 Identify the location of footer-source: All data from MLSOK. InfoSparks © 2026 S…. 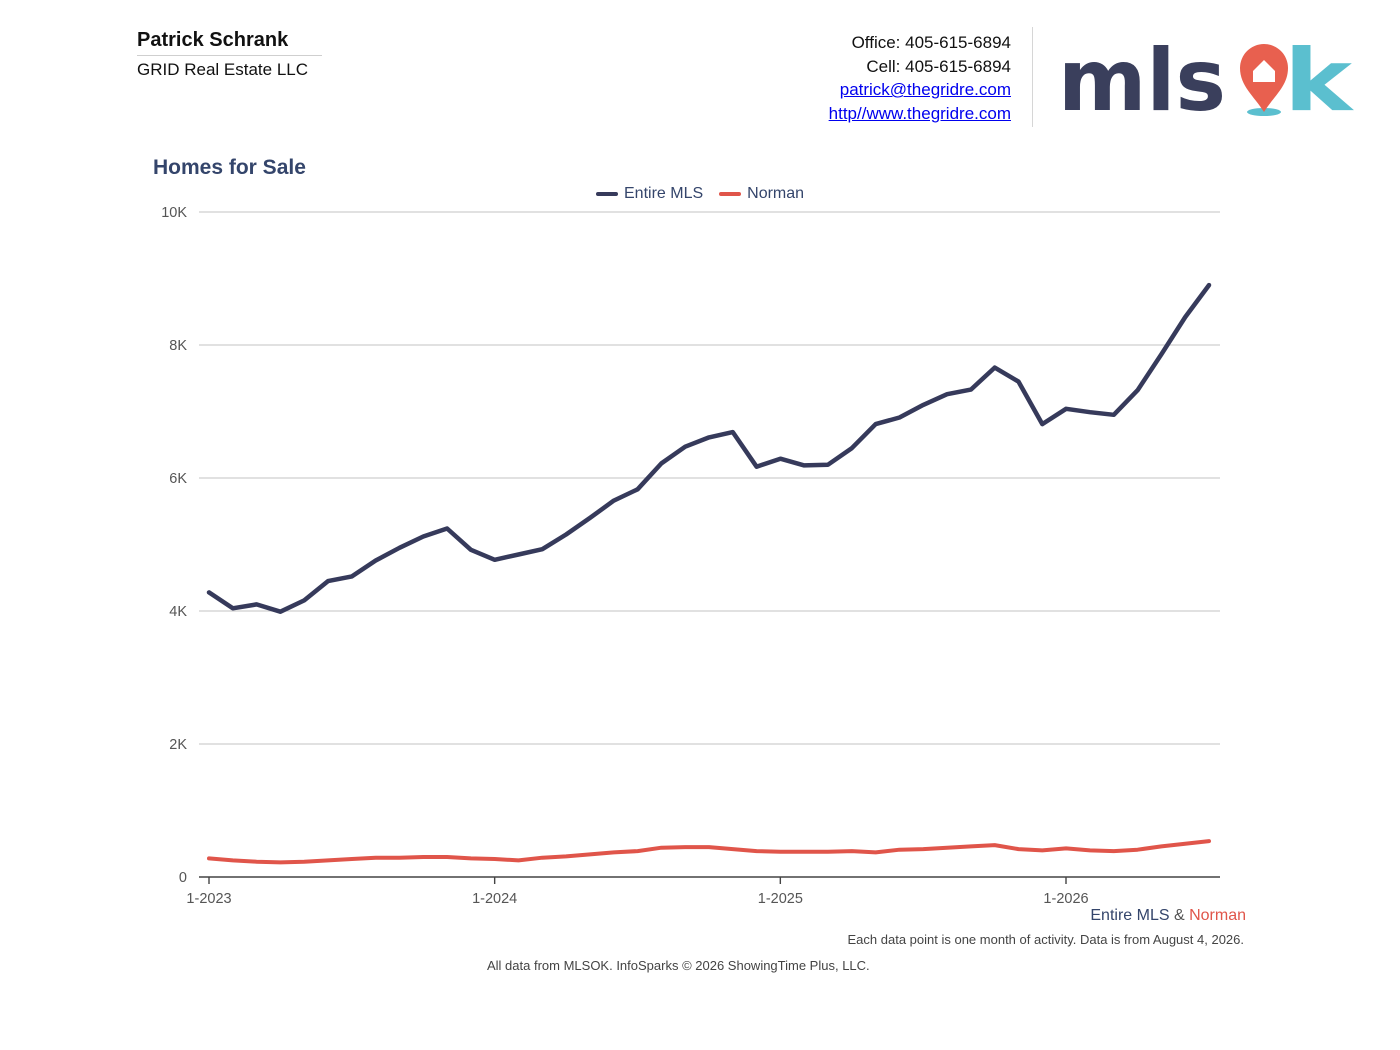
(678, 965).